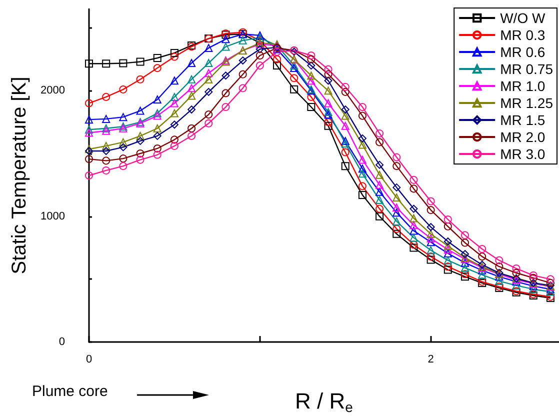 This screenshot has width=559, height=419. What do you see at coordinates (61, 342) in the screenshot?
I see `y-tick-label: 0` at bounding box center [61, 342].